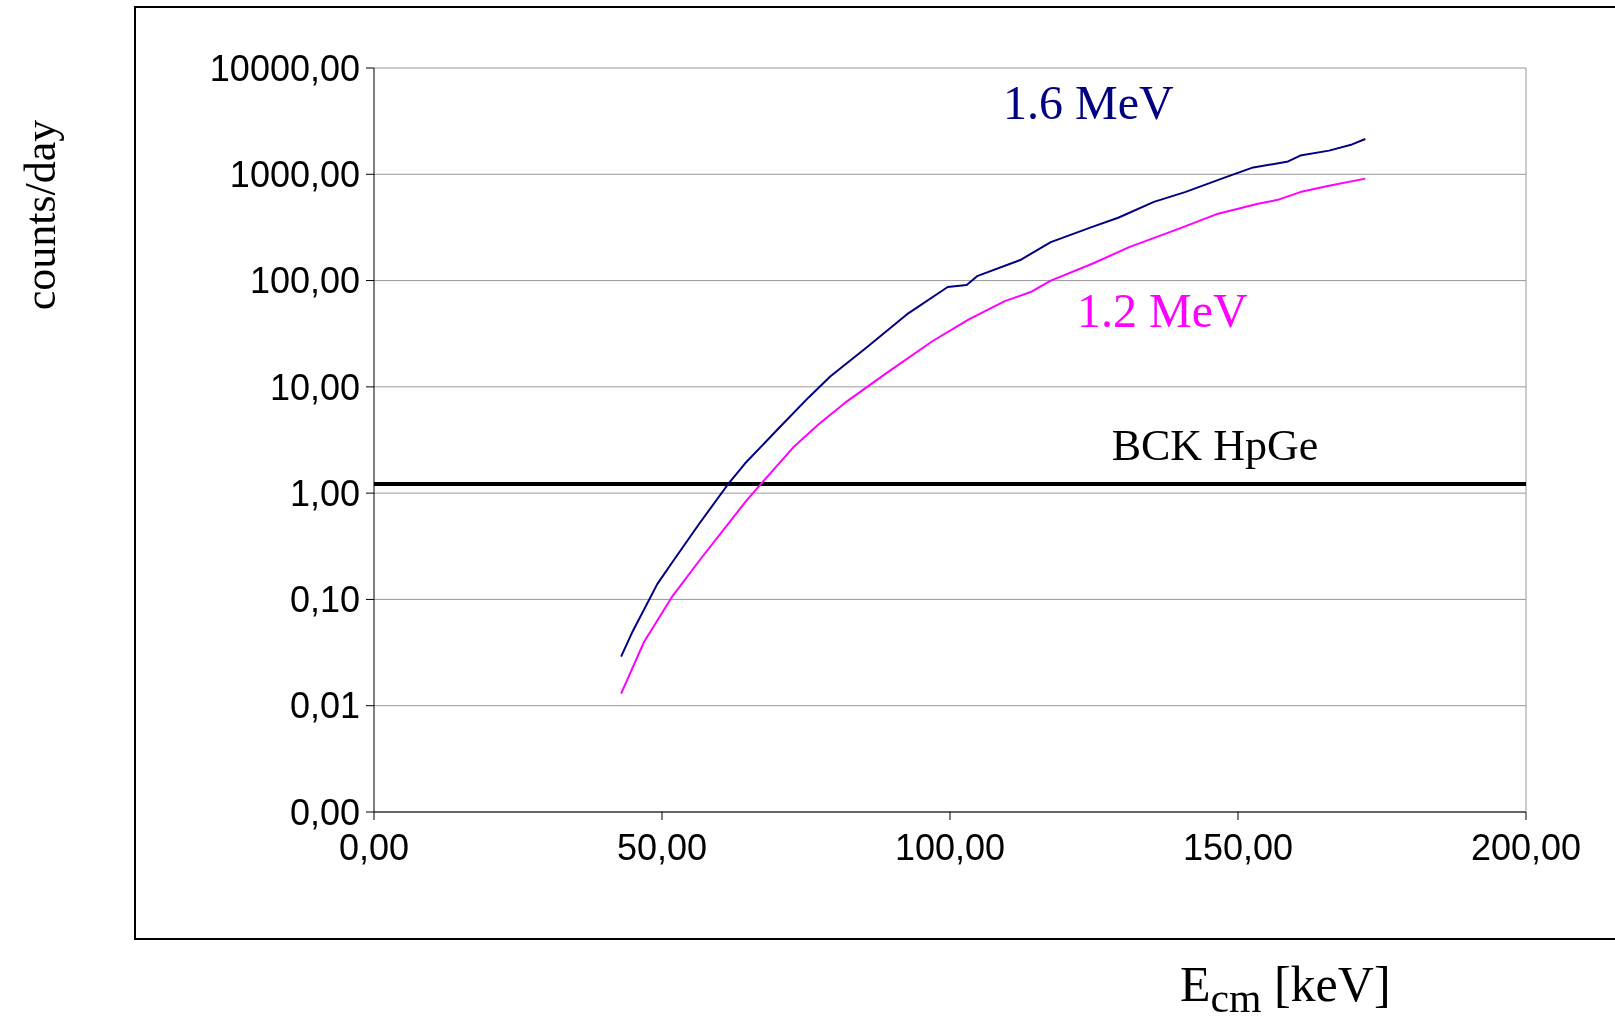 Image resolution: width=1615 pixels, height=1022 pixels. What do you see at coordinates (950, 847) in the screenshot?
I see `x-tick-label: 100,00` at bounding box center [950, 847].